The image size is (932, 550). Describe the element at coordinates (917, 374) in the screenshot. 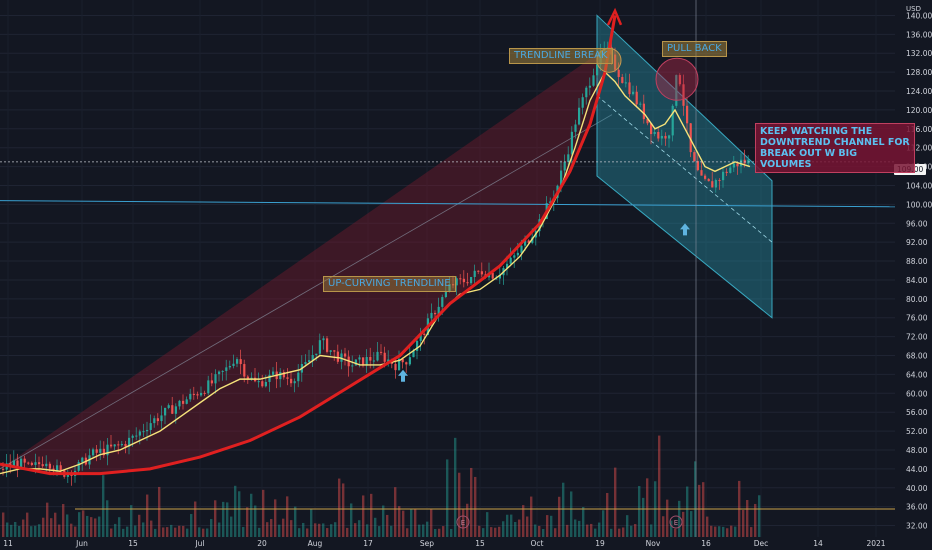

I see `price-tick-label: 64.00` at that location.